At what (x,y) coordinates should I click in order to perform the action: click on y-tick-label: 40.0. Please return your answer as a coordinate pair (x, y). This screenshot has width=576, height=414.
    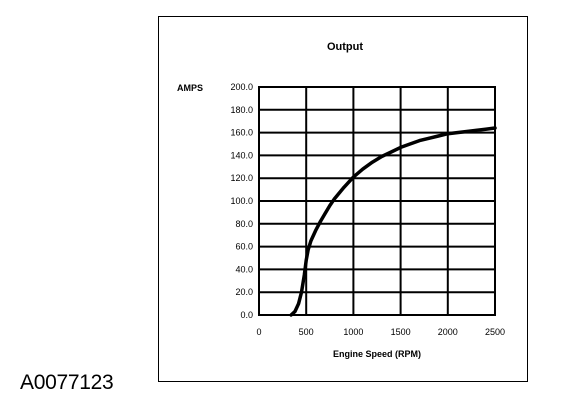
    Looking at the image, I should click on (244, 269).